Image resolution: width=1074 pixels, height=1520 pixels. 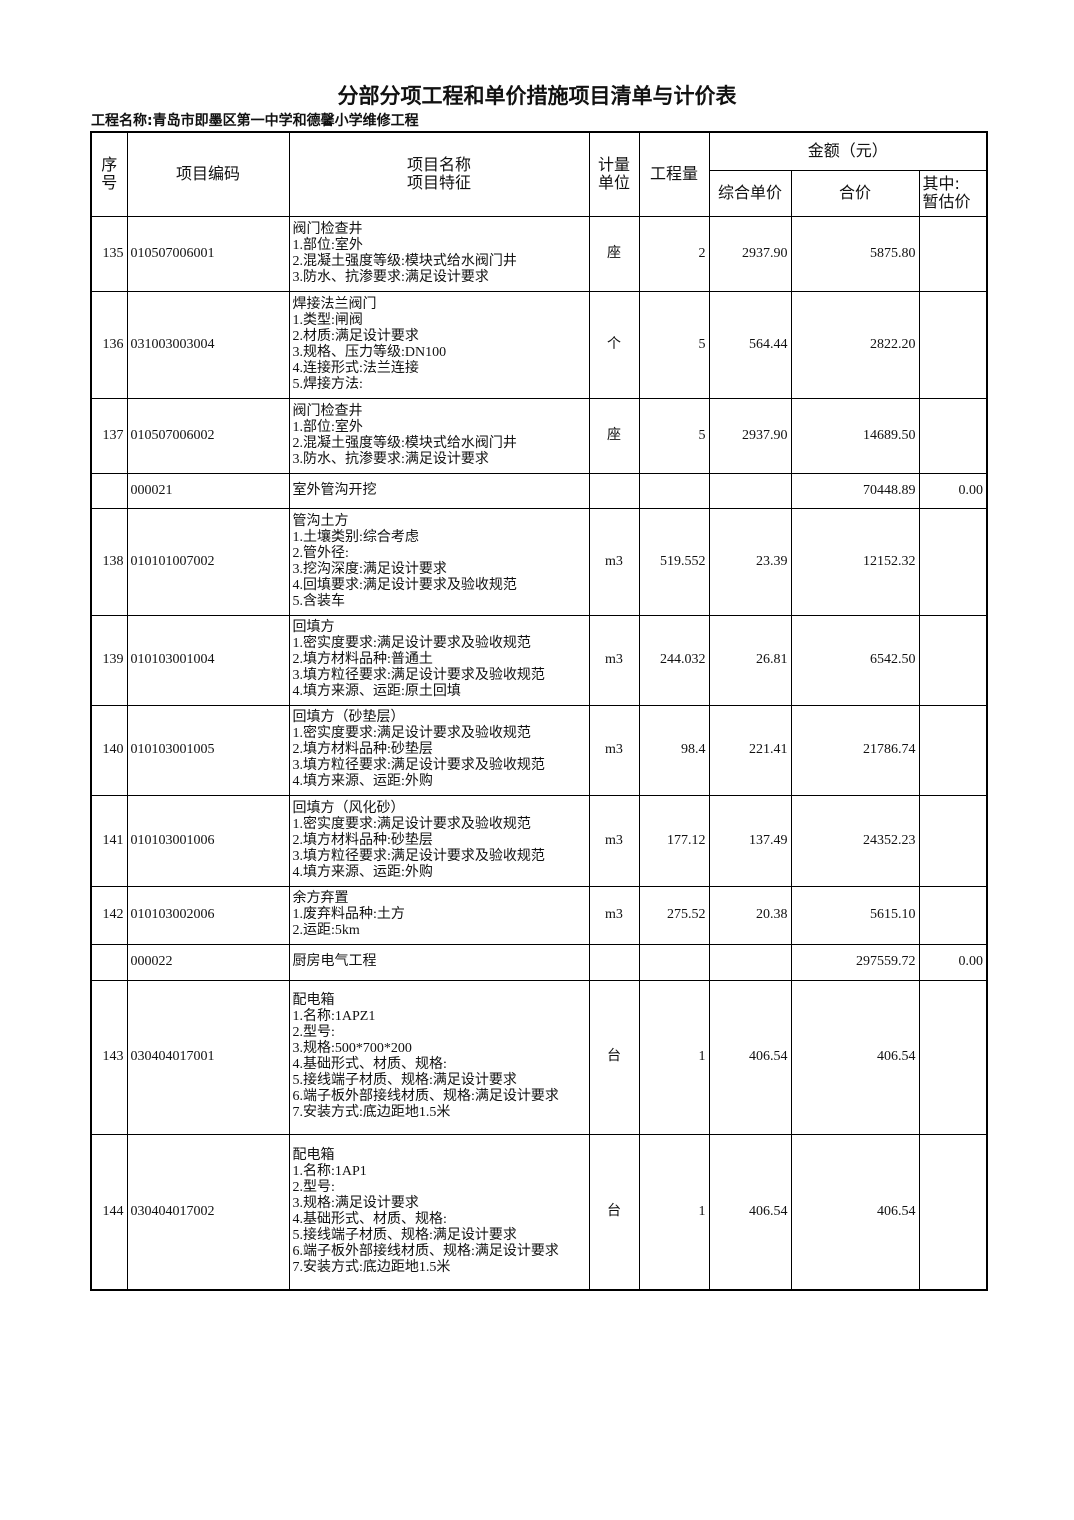 I want to click on code-cell: 010103001004, so click(x=208, y=660).